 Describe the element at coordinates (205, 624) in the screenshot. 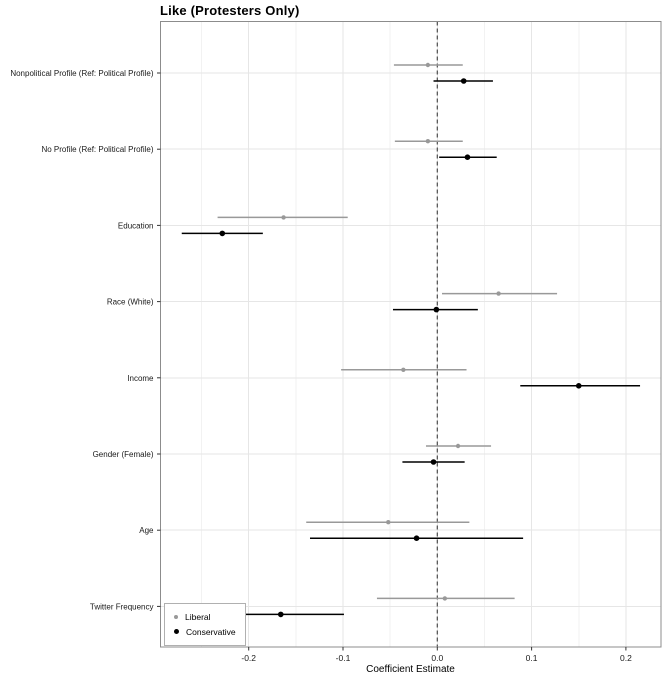

I see `legend: Liberal Conservative` at that location.